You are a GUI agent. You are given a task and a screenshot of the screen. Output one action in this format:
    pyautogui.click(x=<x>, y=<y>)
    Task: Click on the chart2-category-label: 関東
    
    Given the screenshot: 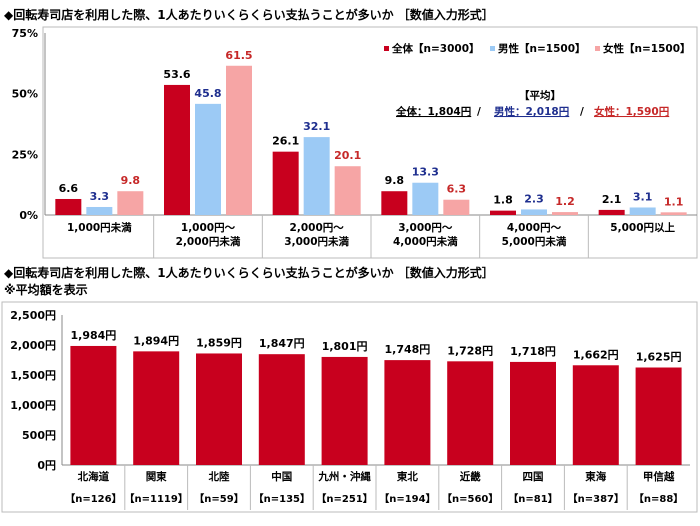 What is the action you would take?
    pyautogui.click(x=156, y=476)
    